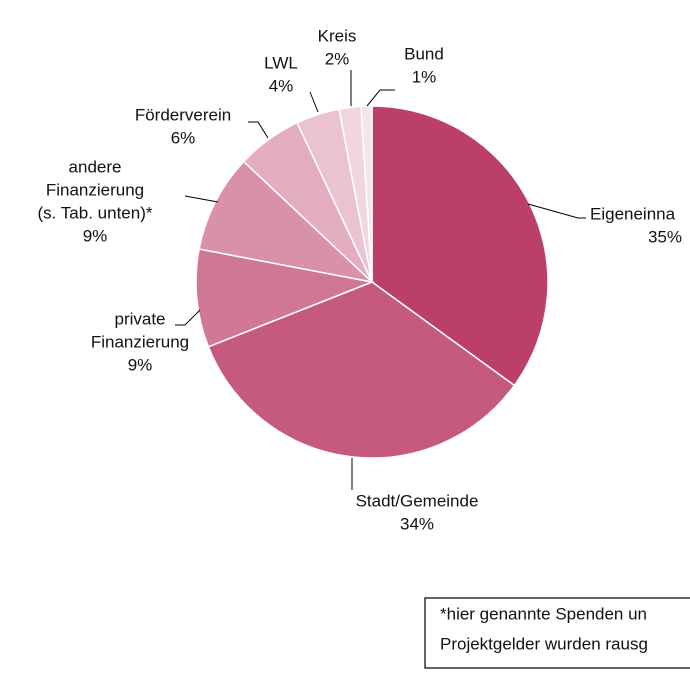 The image size is (690, 690). I want to click on value-label: 6%, so click(183, 137).